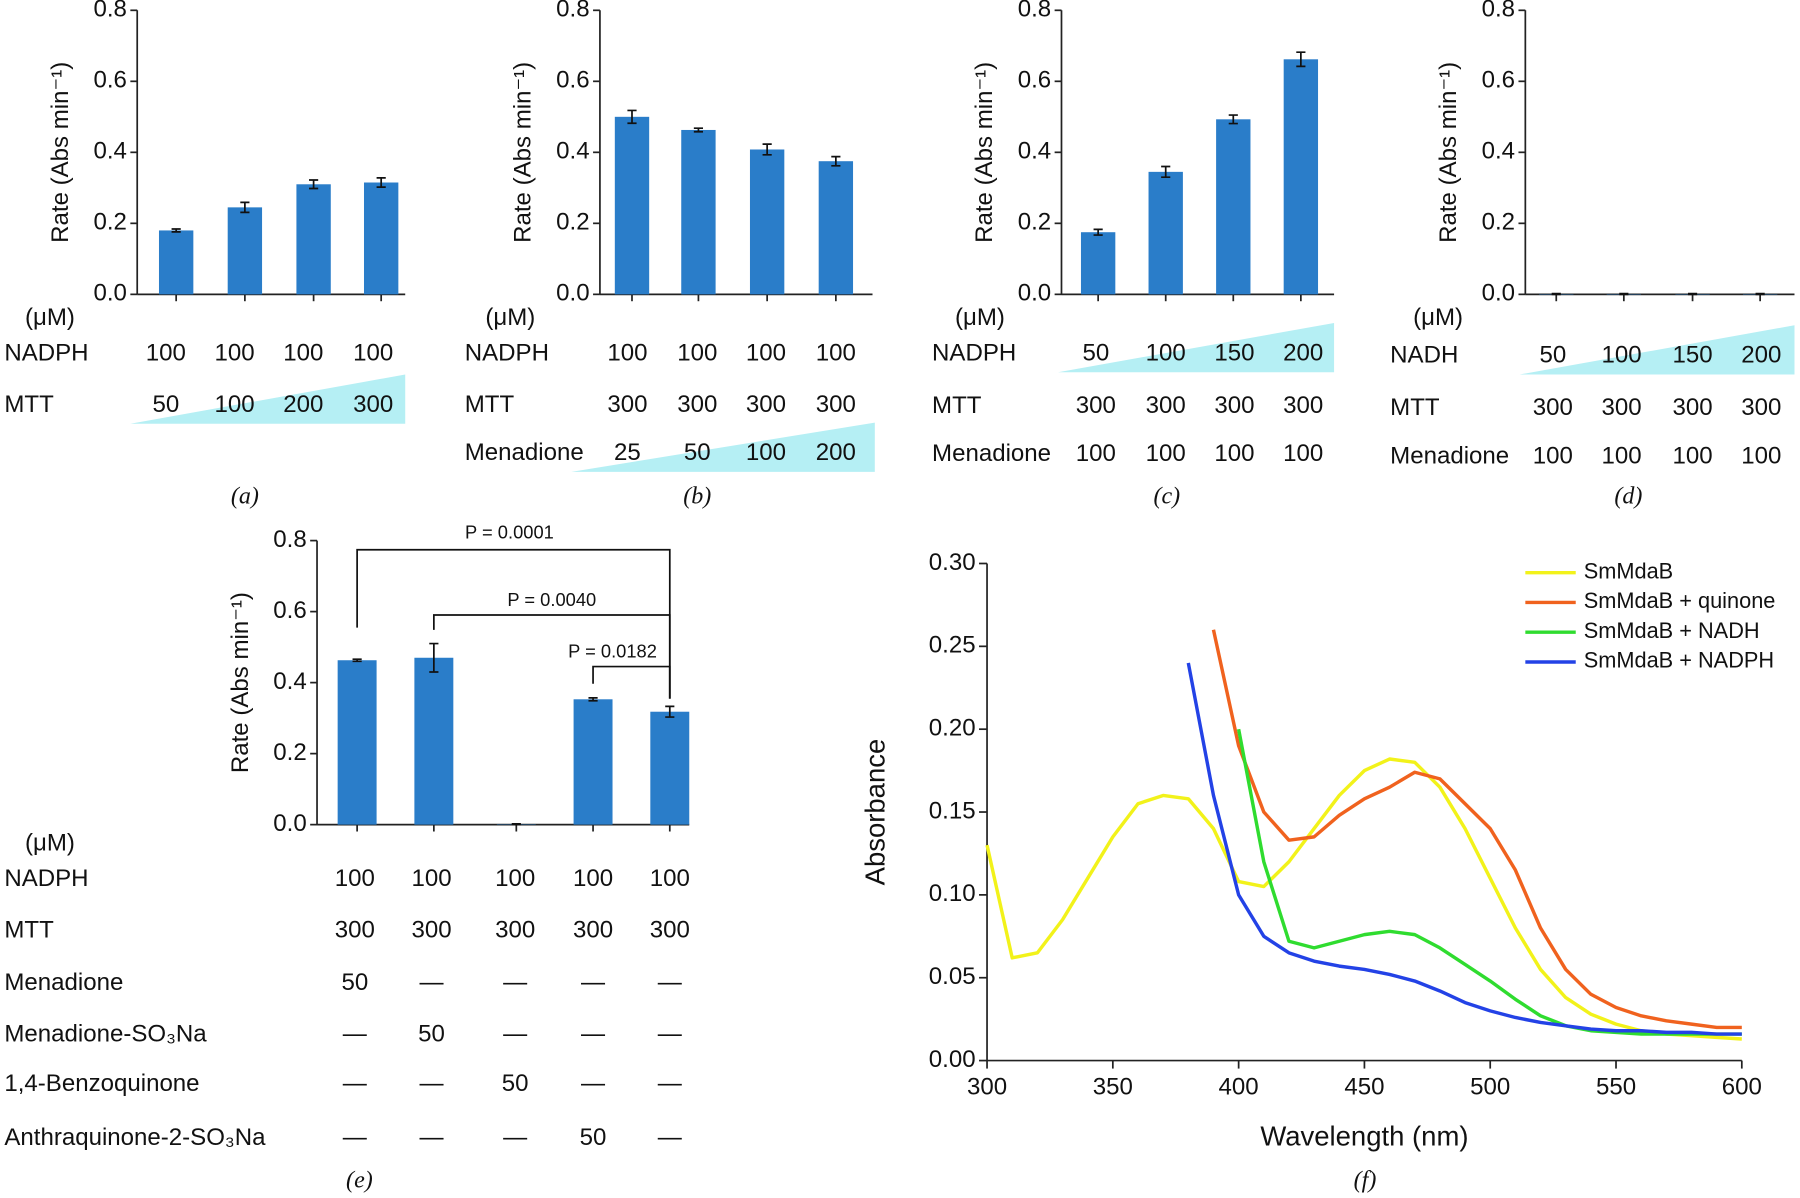 The width and height of the screenshot is (1800, 1198). What do you see at coordinates (1628, 497) in the screenshot?
I see `panel-caption: (d)` at bounding box center [1628, 497].